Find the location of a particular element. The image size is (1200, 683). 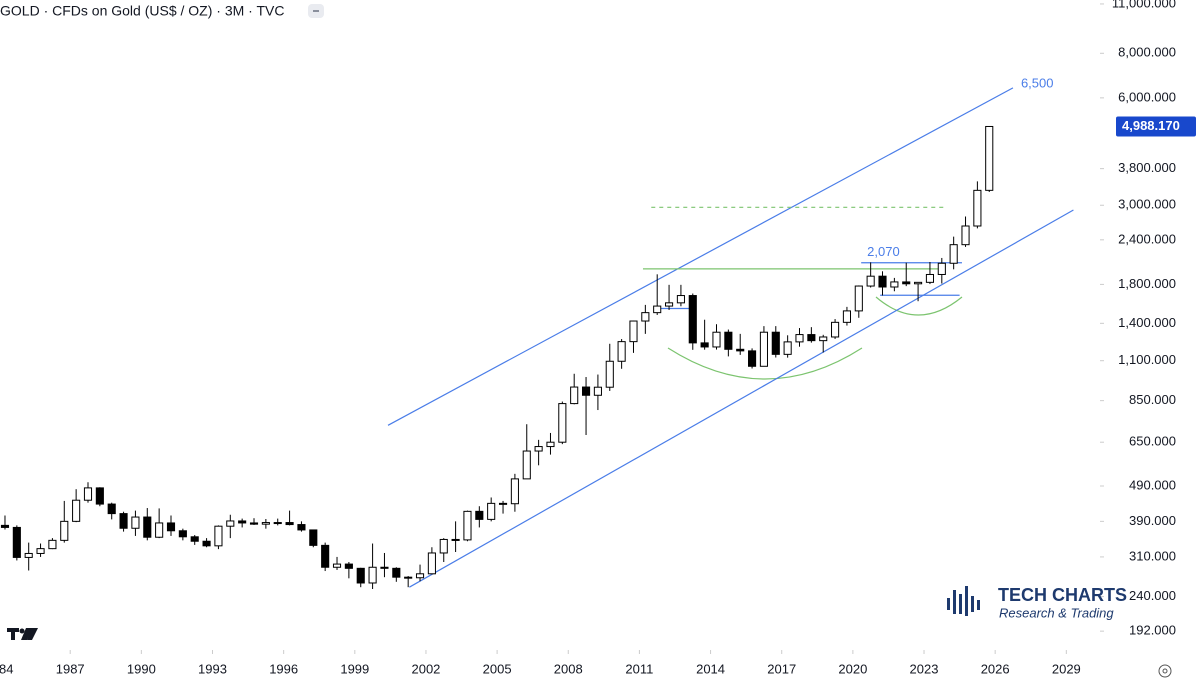

watermark-subtitle: Research & Trading is located at coordinates (1056, 612).